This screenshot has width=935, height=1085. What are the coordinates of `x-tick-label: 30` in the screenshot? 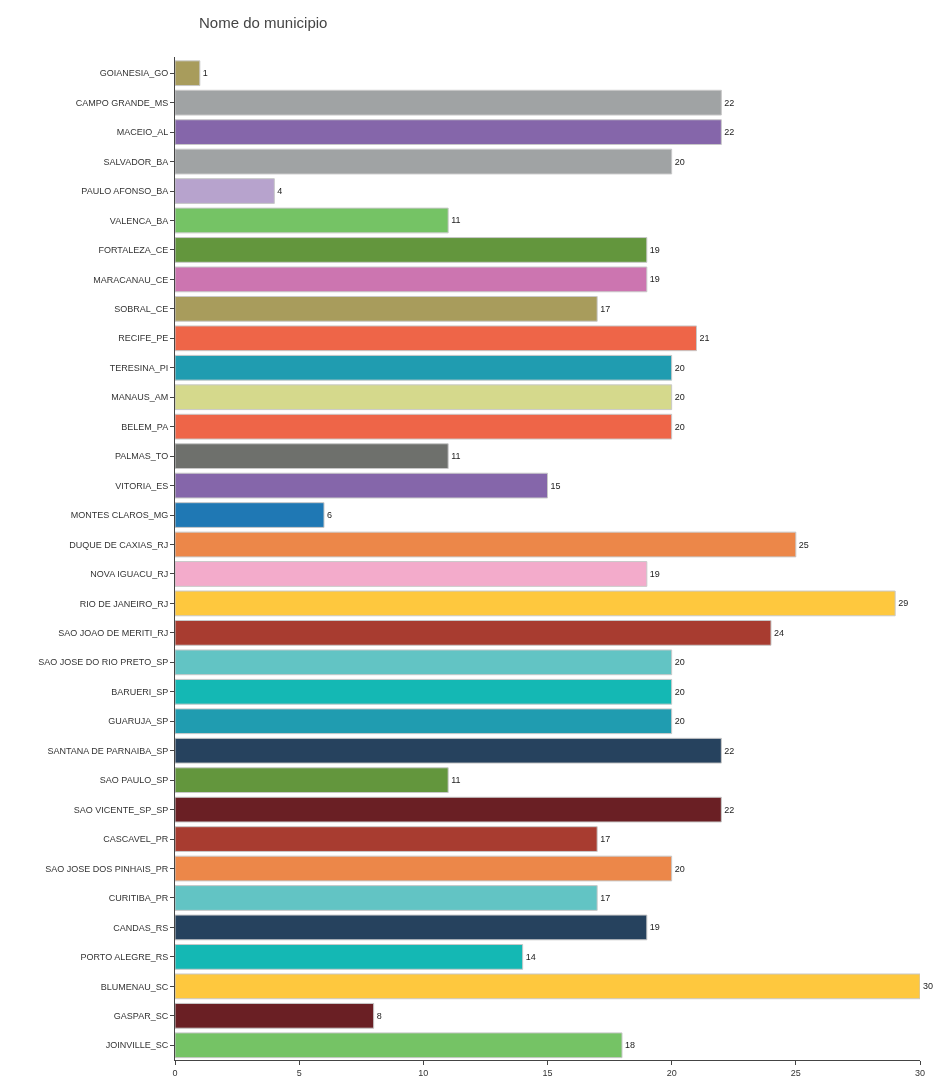 It's located at (920, 1072).